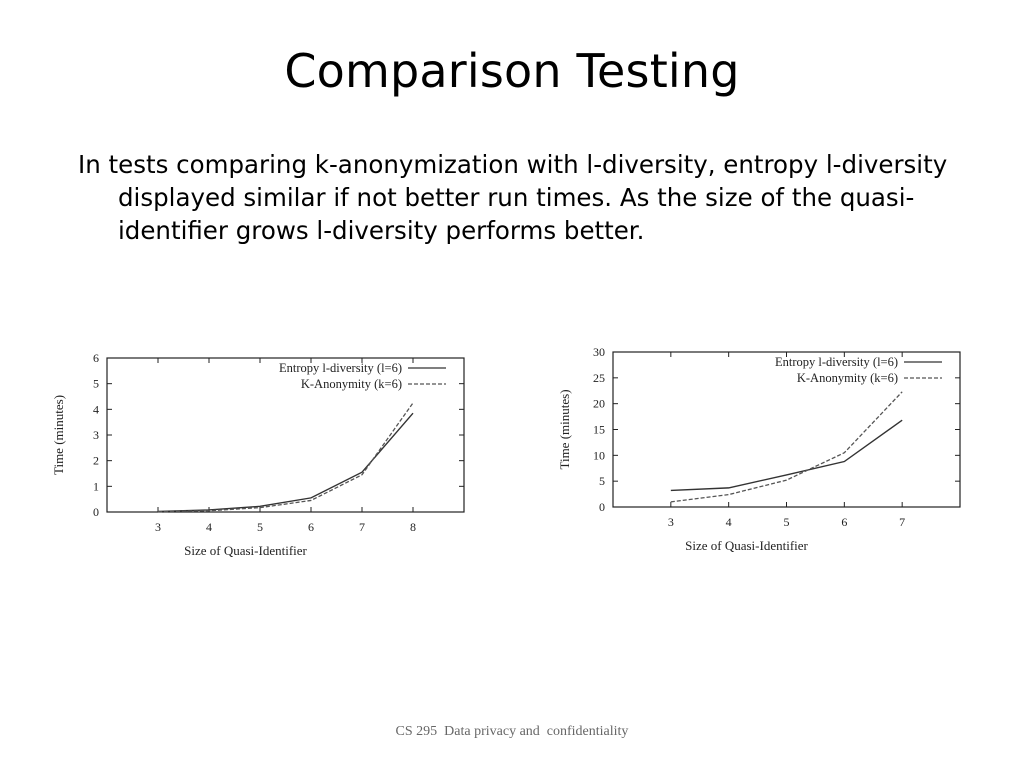 The width and height of the screenshot is (1024, 768). I want to click on y-tick-label: 30, so click(599, 352).